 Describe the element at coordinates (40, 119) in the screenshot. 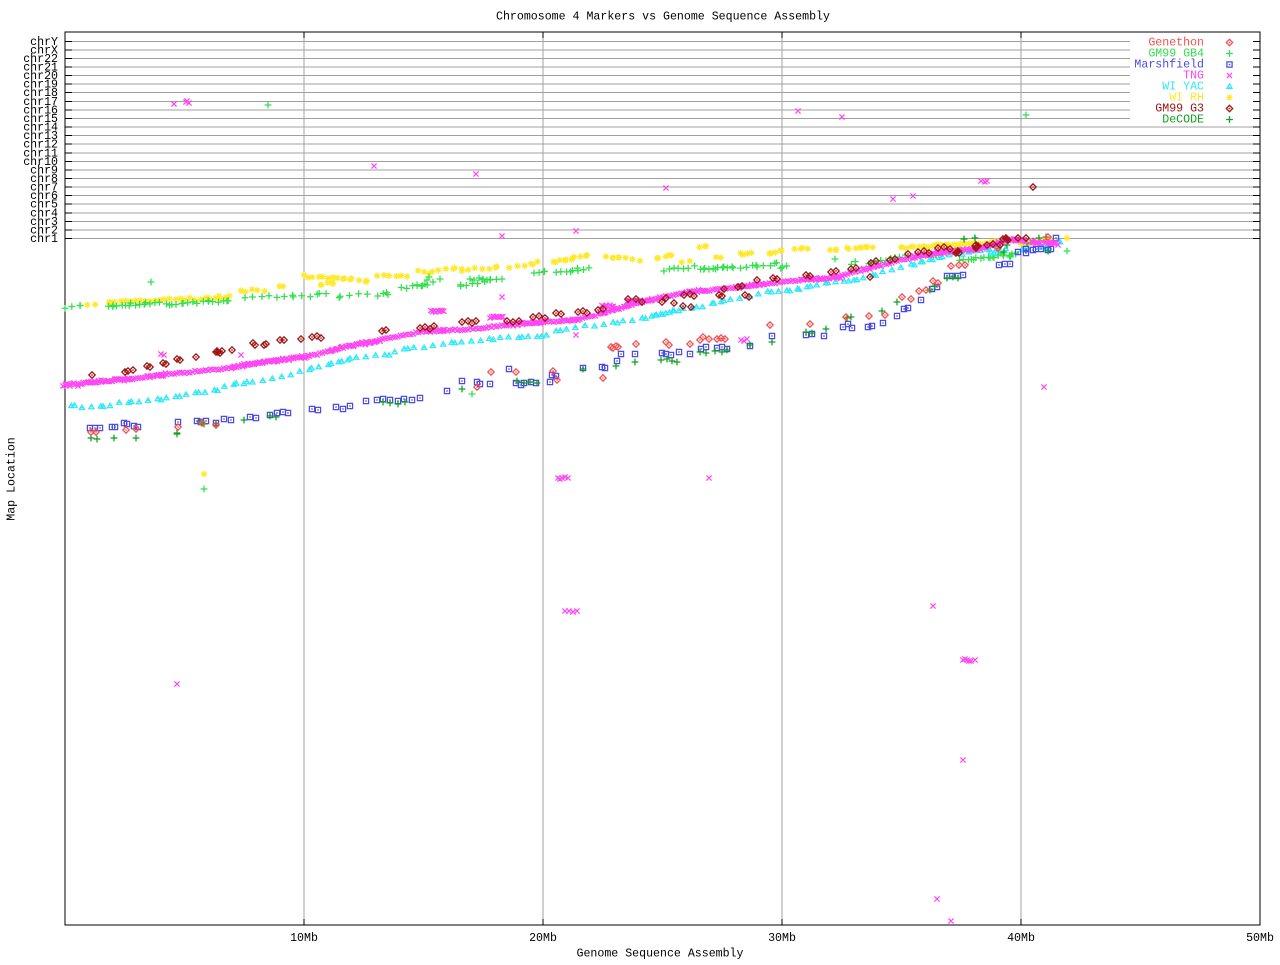

I see `svg-text: chr15` at that location.